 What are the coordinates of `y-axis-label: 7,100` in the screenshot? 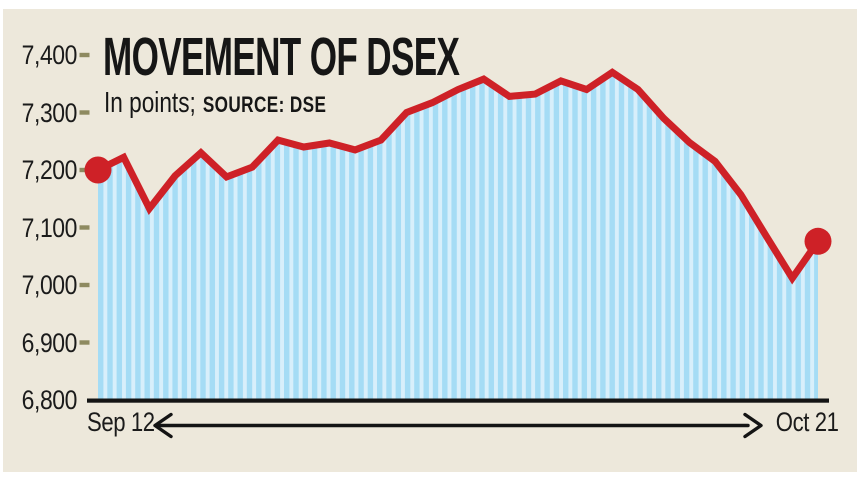 It's located at (49, 227).